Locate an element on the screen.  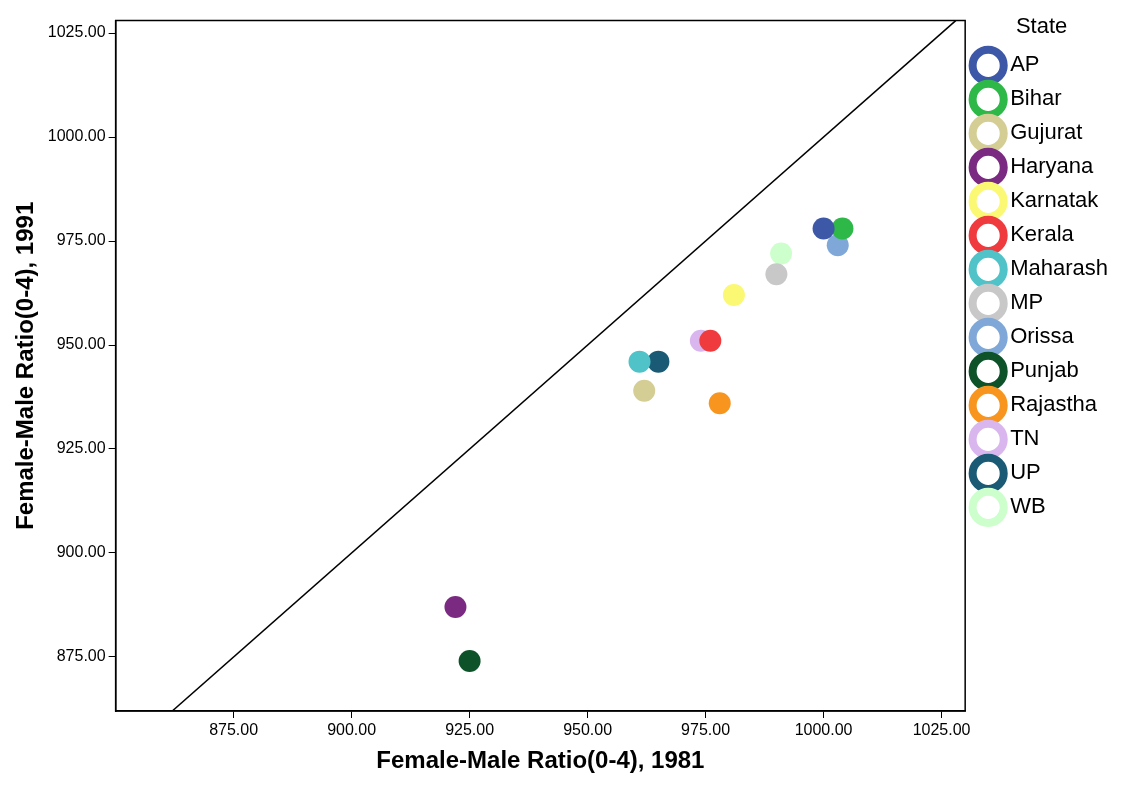
legend-label: Haryana is located at coordinates (1052, 166).